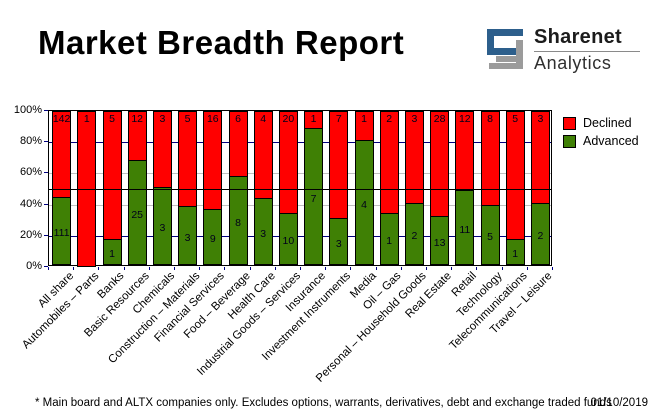 The height and width of the screenshot is (420, 655). I want to click on gridline-80-percent, so click(300, 142).